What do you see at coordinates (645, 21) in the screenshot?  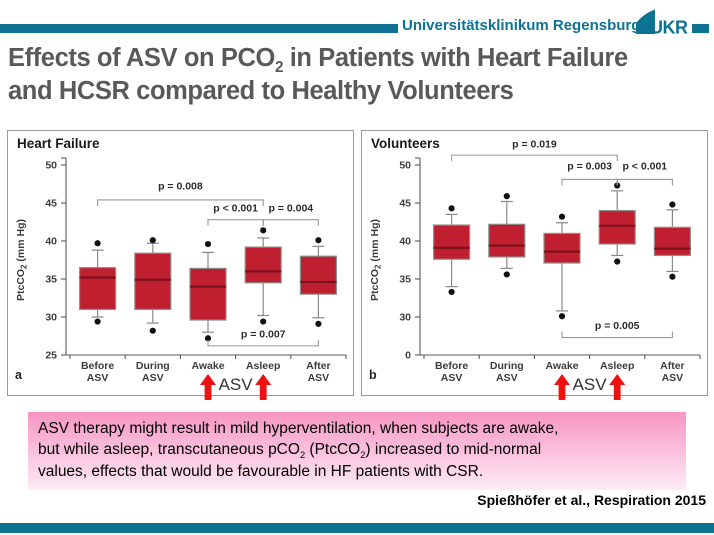 I see `ukr-logo-sail-icon` at bounding box center [645, 21].